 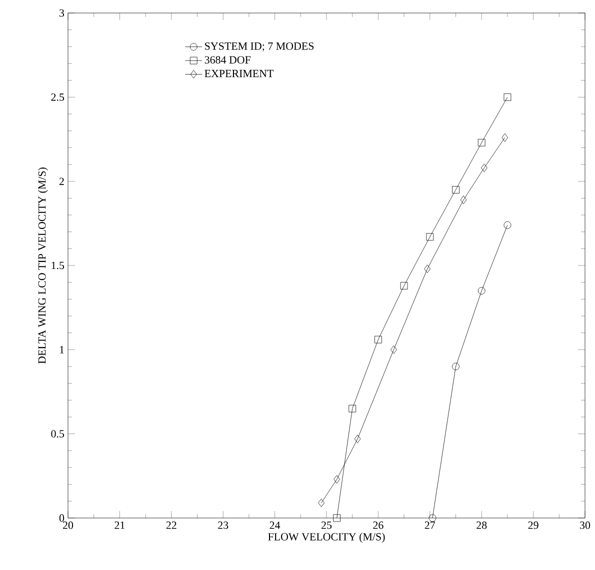 I want to click on x-tick-label: 24, so click(x=275, y=525).